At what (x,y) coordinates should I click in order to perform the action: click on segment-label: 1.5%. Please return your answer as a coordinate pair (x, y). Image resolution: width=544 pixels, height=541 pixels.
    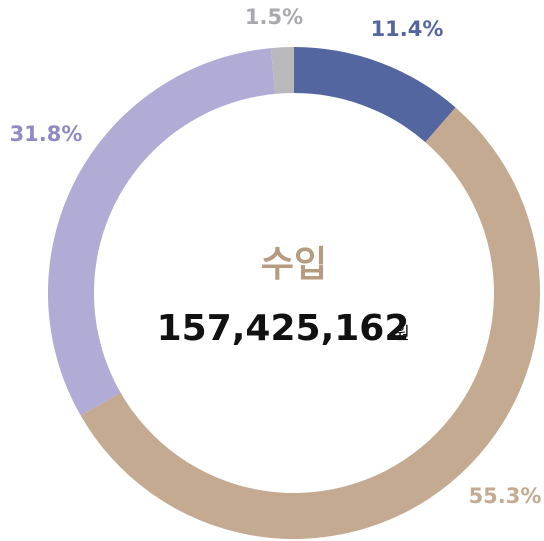
    Looking at the image, I should click on (274, 17).